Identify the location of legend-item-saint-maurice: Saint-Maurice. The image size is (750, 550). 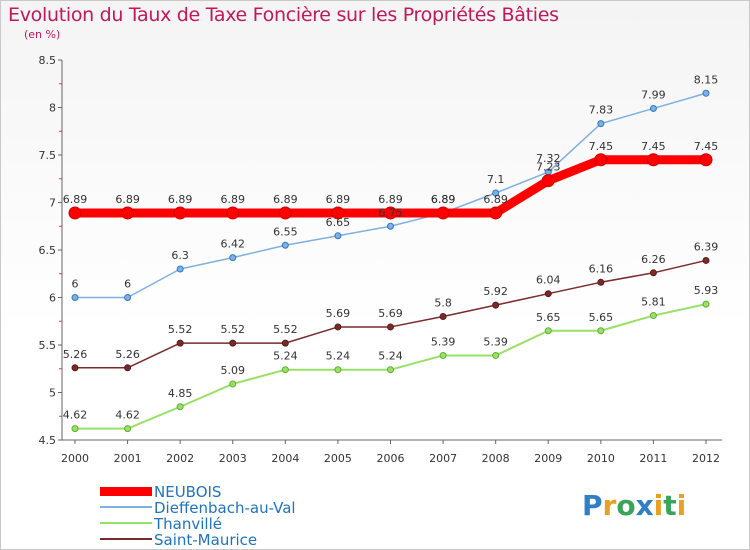
(220, 540).